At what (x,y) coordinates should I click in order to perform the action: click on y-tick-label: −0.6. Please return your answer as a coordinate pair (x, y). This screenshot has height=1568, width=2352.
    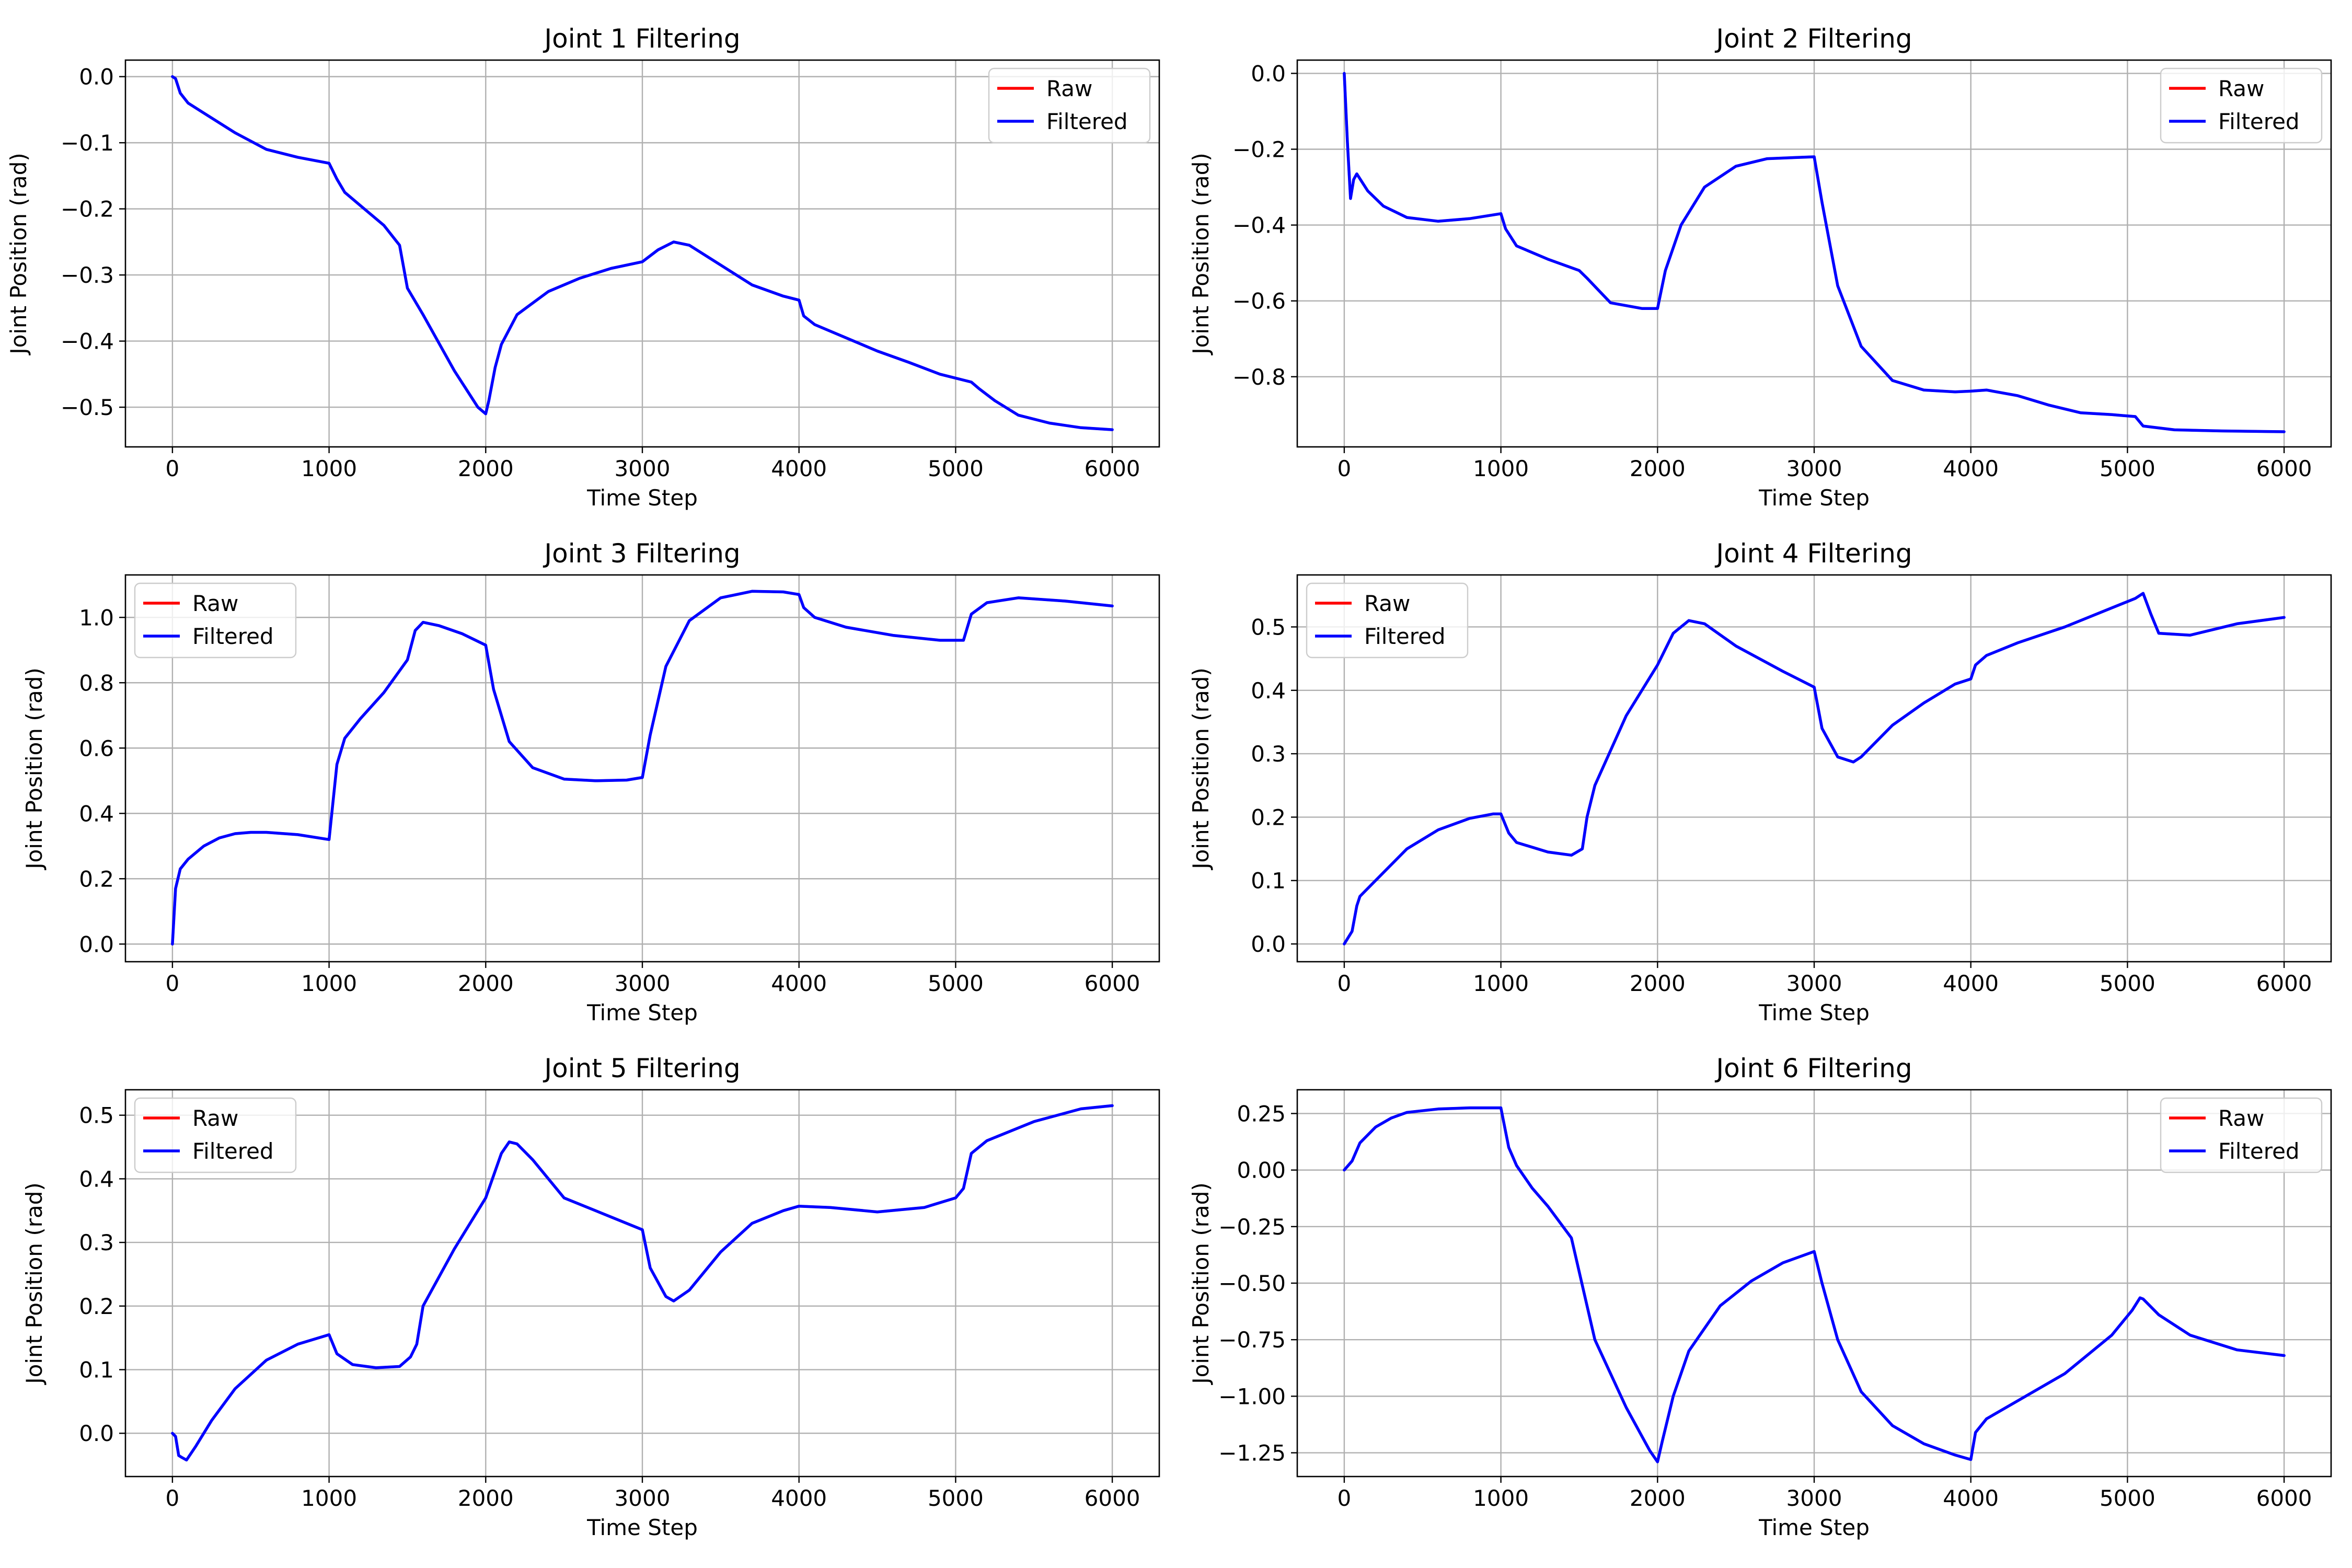
    Looking at the image, I should click on (1259, 301).